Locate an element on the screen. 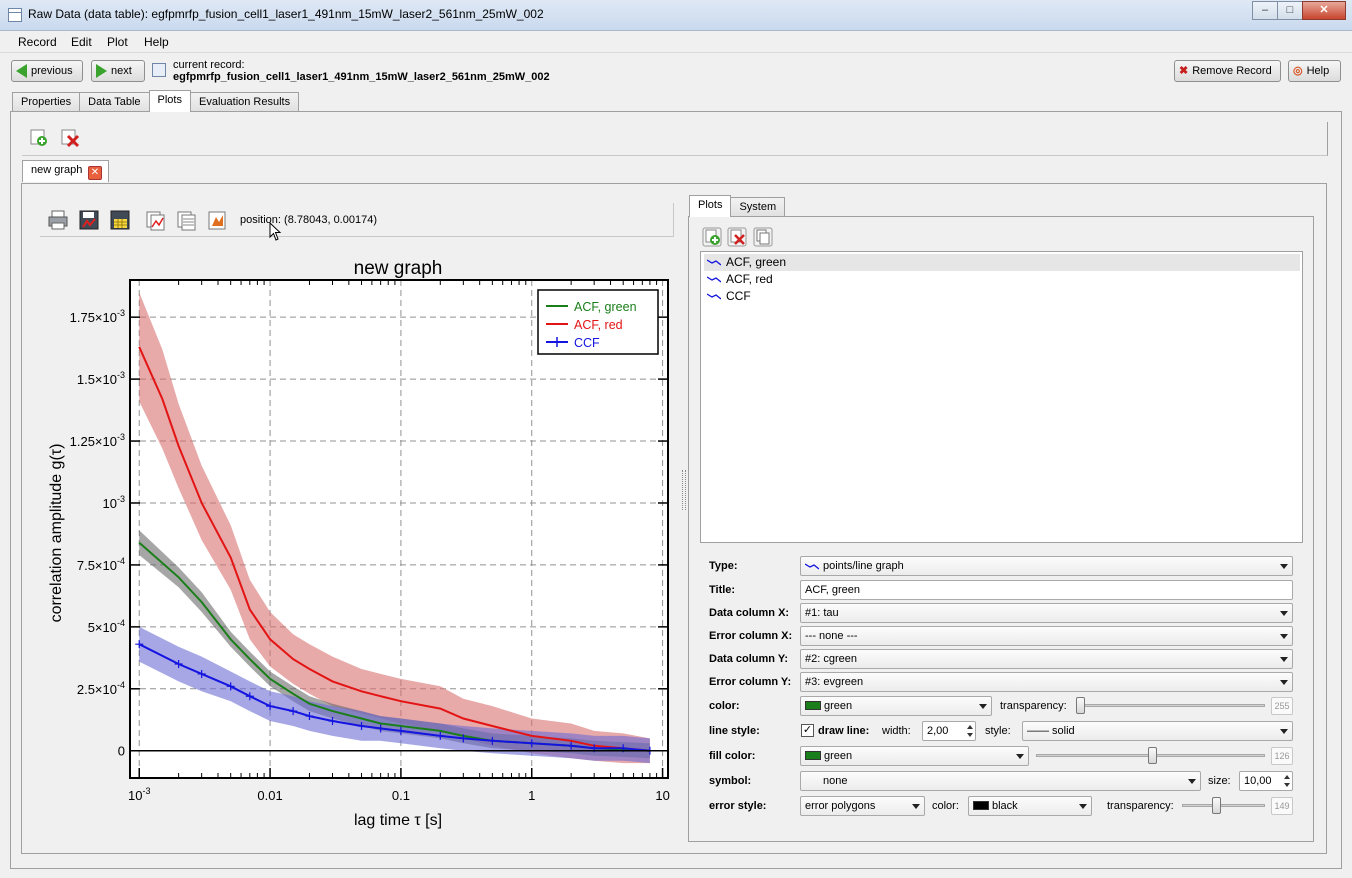 The height and width of the screenshot is (878, 1352). tab-properties: Properties is located at coordinates (46, 102).